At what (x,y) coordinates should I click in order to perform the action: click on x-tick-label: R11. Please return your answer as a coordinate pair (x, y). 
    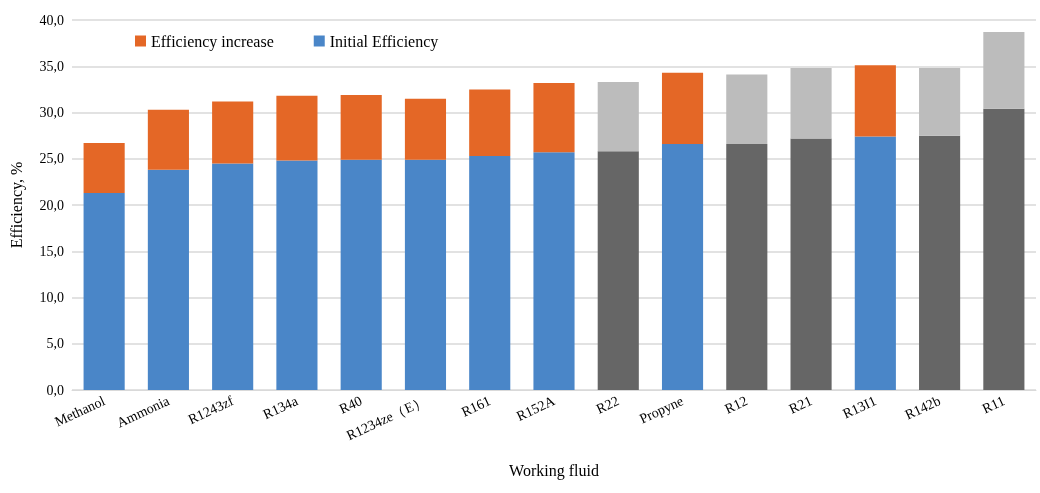
    Looking at the image, I should click on (994, 405).